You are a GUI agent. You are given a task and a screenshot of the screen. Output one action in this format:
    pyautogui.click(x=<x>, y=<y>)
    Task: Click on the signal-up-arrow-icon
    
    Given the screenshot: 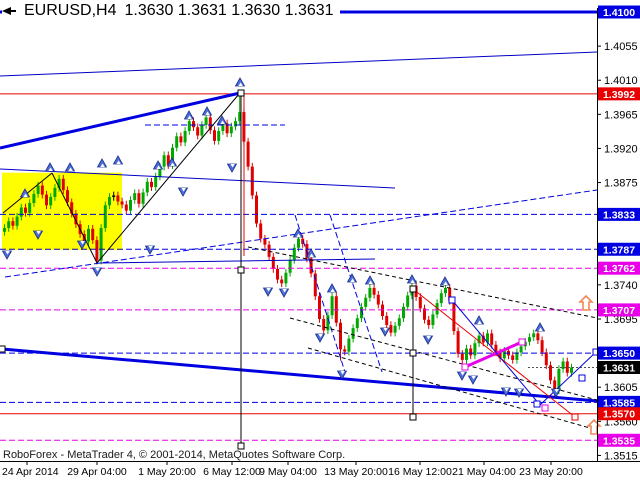 What is the action you would take?
    pyautogui.click(x=586, y=302)
    